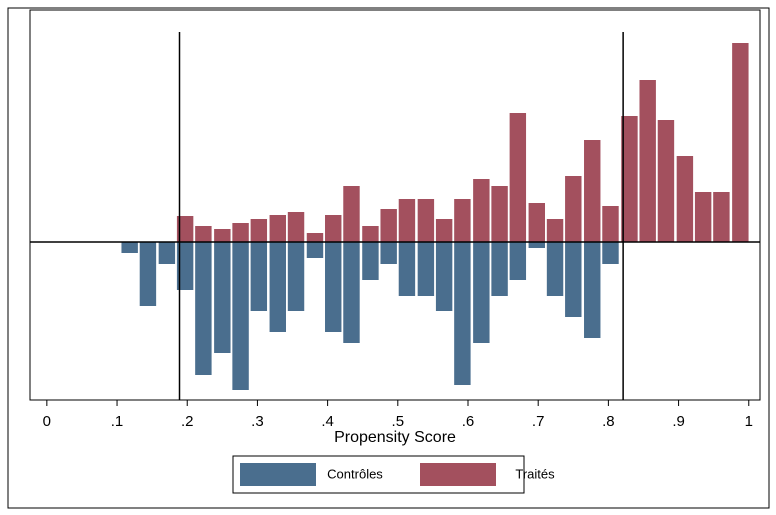 The height and width of the screenshot is (515, 776). What do you see at coordinates (538, 421) in the screenshot?
I see `x-tick-label: .7` at bounding box center [538, 421].